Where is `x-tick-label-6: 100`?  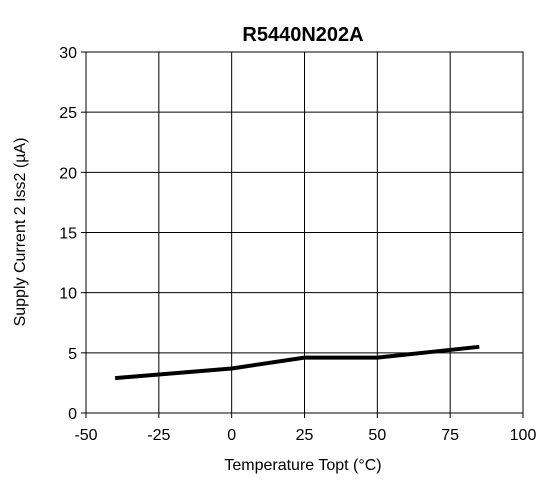 x-tick-label-6: 100 is located at coordinates (523, 435).